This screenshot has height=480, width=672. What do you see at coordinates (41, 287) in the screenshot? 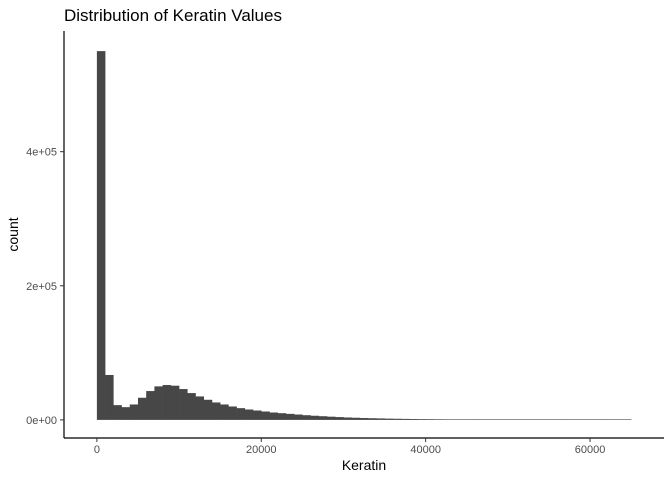
I see `y-tick-label: 2e+05` at bounding box center [41, 287].